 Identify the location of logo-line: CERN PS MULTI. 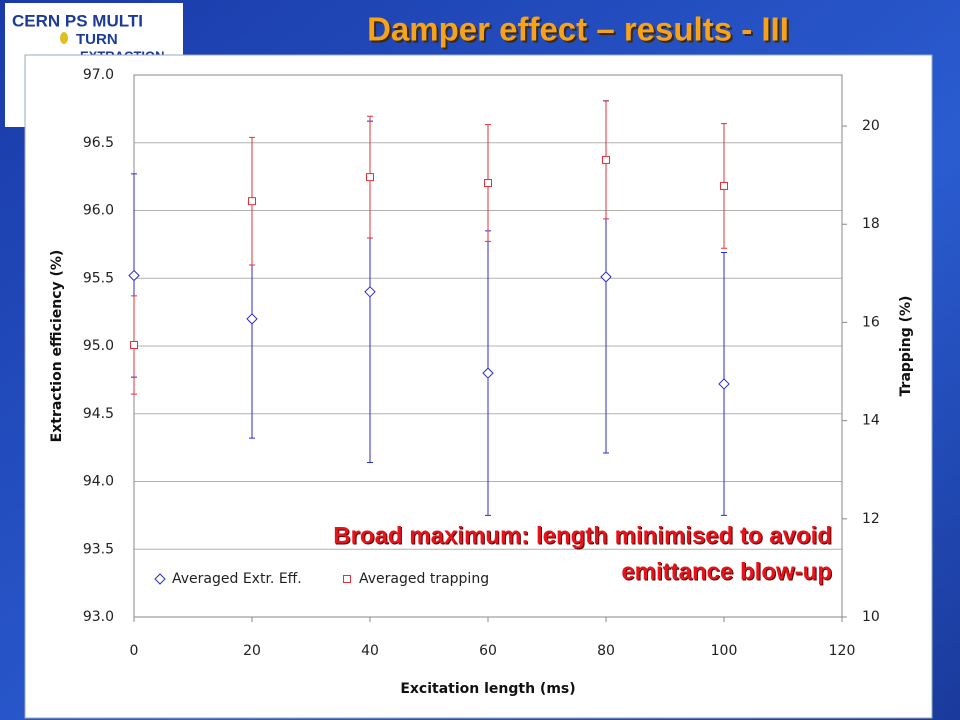
(77, 20).